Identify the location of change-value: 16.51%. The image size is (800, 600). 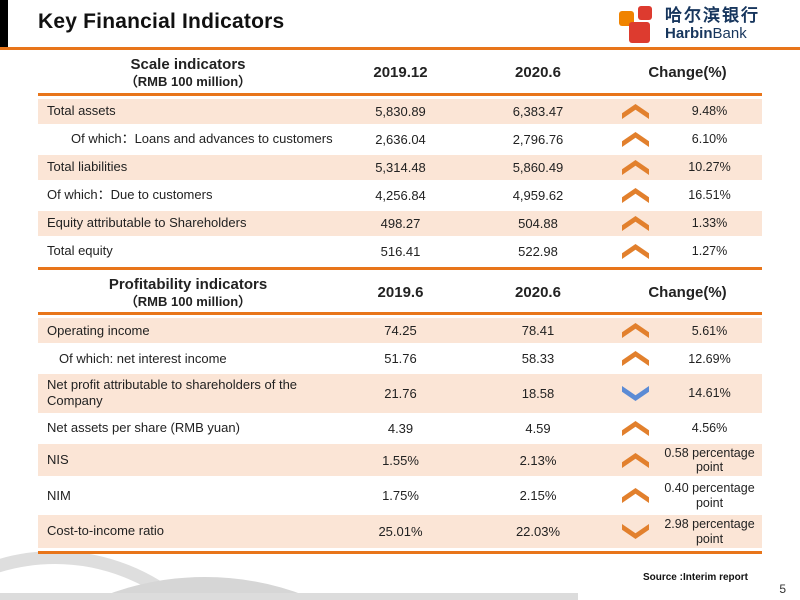
(709, 194).